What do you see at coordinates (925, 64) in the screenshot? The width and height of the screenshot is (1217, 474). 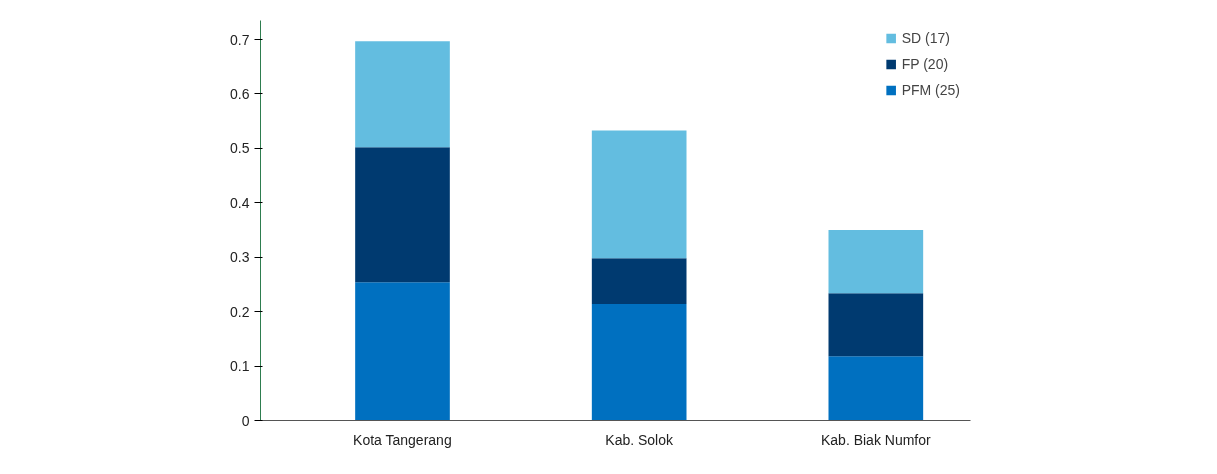 I see `legend-label: FP (20)` at bounding box center [925, 64].